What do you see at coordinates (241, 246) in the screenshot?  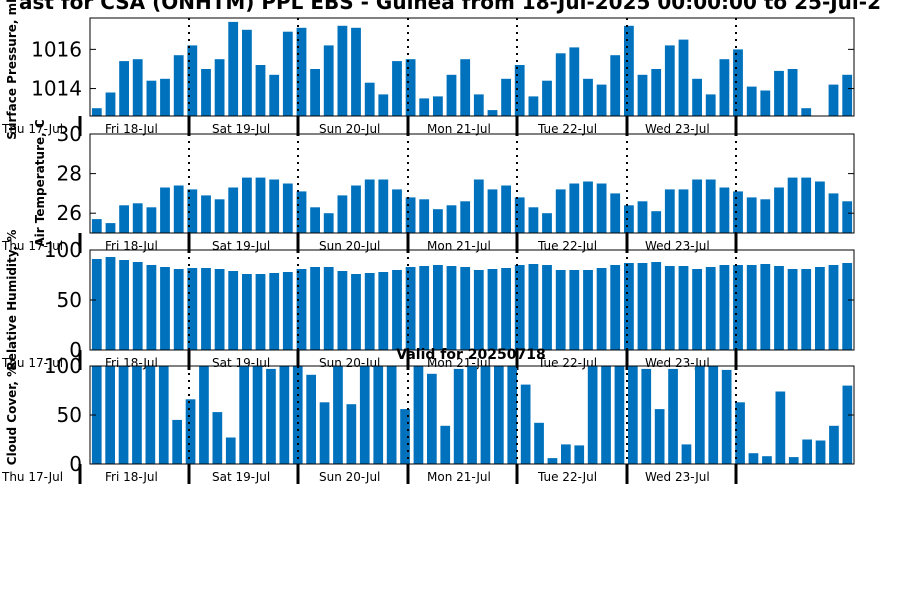 I see `x-tick-label: Sat 19-Jul` at bounding box center [241, 246].